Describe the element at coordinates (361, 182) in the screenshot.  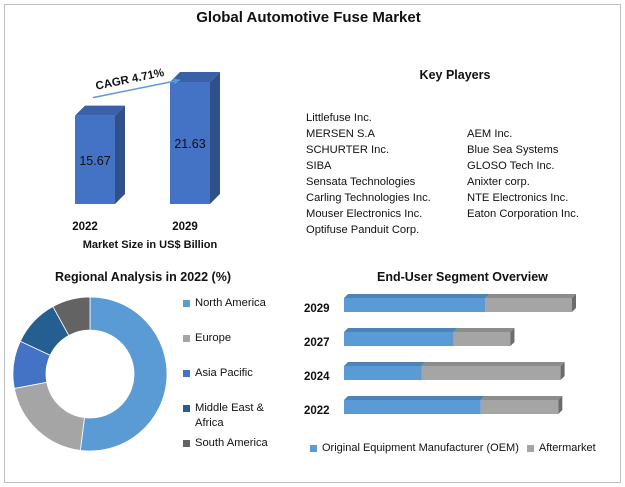
I see `player-name: Sensata Technologies` at that location.